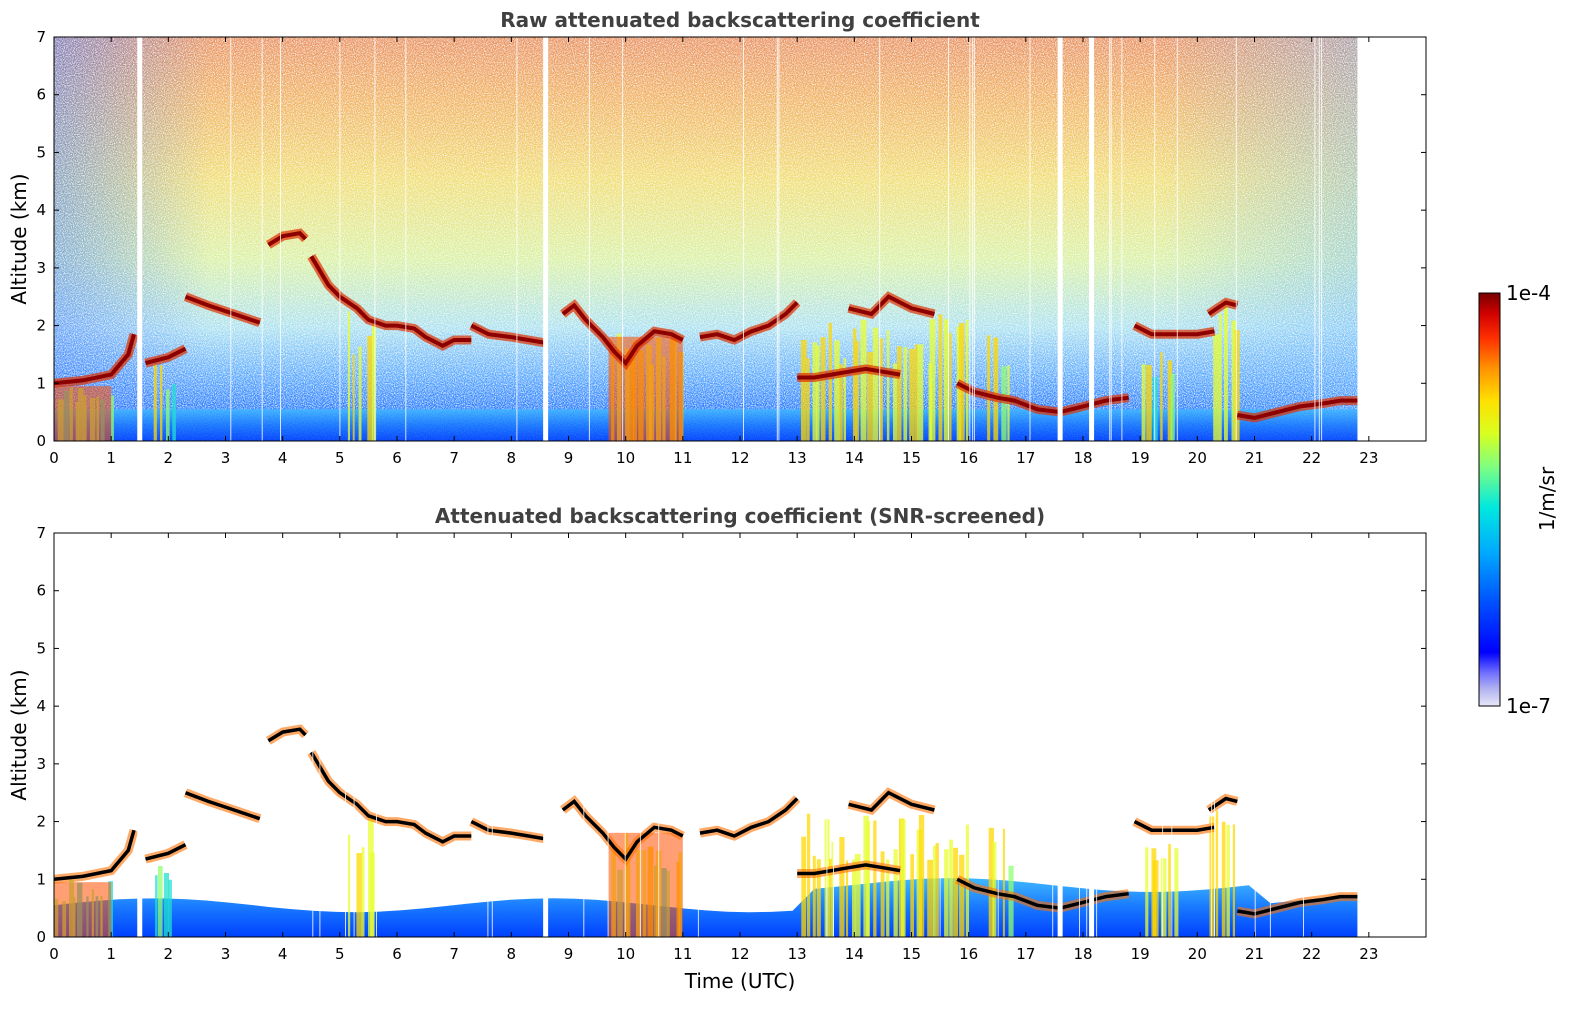 This screenshot has height=1020, width=1595. I want to click on y-tick-label: 2, so click(41, 326).